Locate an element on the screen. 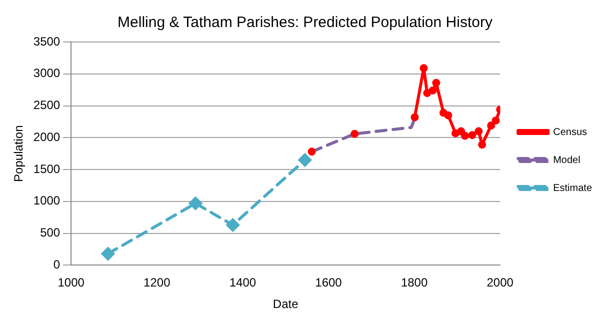 This screenshot has width=610, height=320. y-tick-label: 2500 is located at coordinates (46, 105).